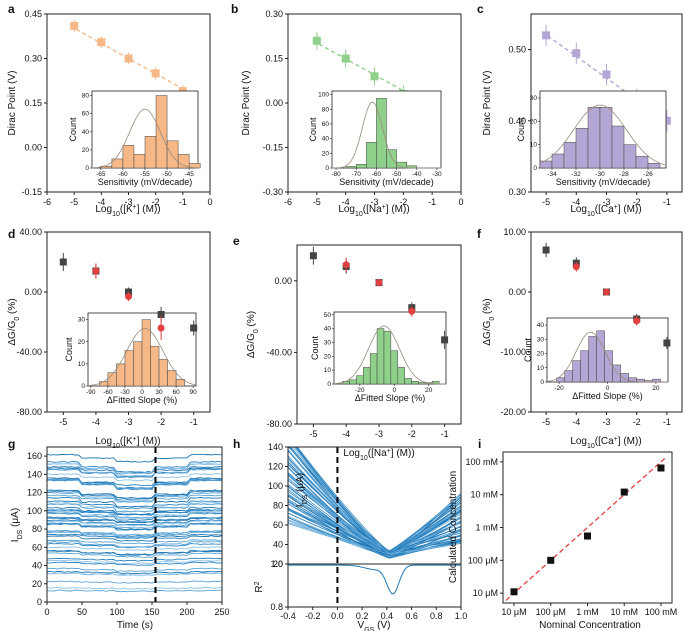 The width and height of the screenshot is (685, 631). I want to click on x-tick-label: 0.4, so click(387, 616).